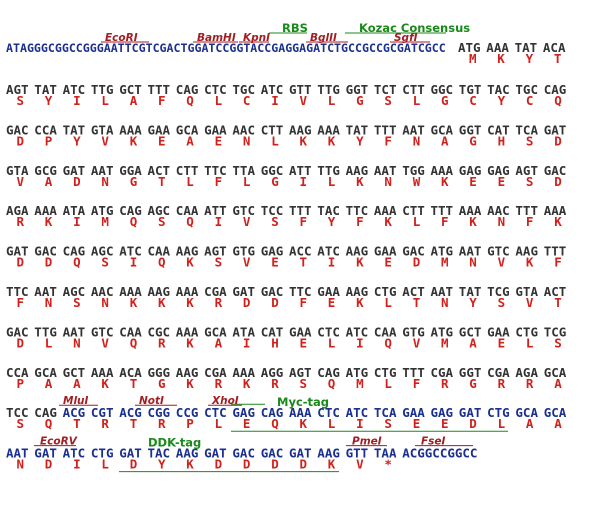 This screenshot has height=529, width=600. What do you see at coordinates (17, 372) in the screenshot?
I see `codon: CCA` at bounding box center [17, 372].